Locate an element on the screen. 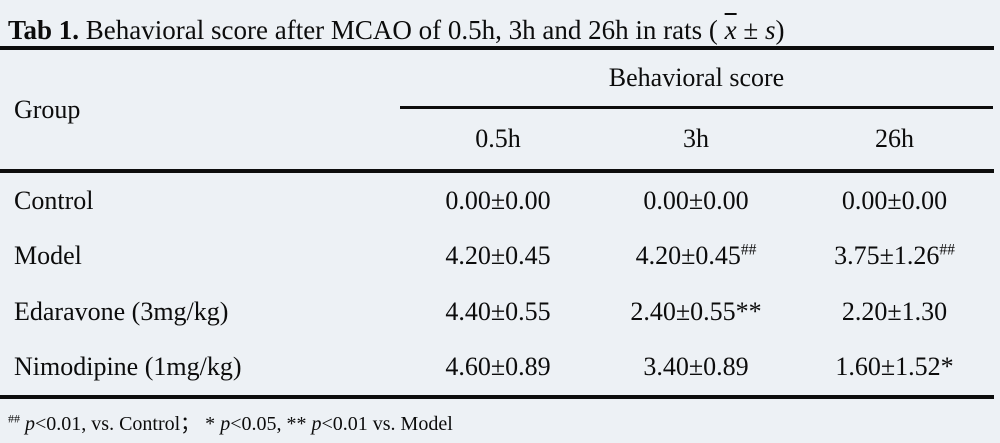 This screenshot has height=443, width=1000. top-rule is located at coordinates (497, 48).